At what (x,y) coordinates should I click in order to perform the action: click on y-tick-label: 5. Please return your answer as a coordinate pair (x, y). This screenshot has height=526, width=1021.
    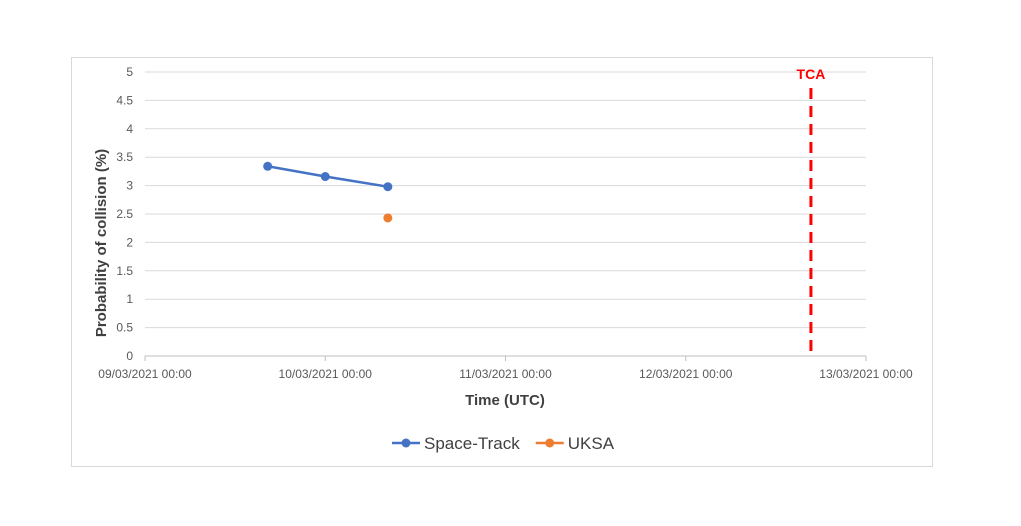
    Looking at the image, I should click on (129, 72).